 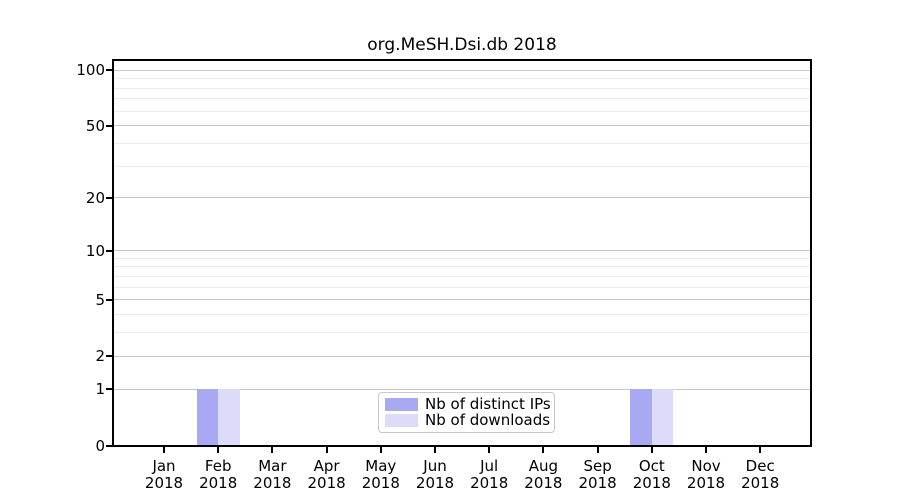 I want to click on x-tick-label: Jan 2018, so click(x=164, y=475).